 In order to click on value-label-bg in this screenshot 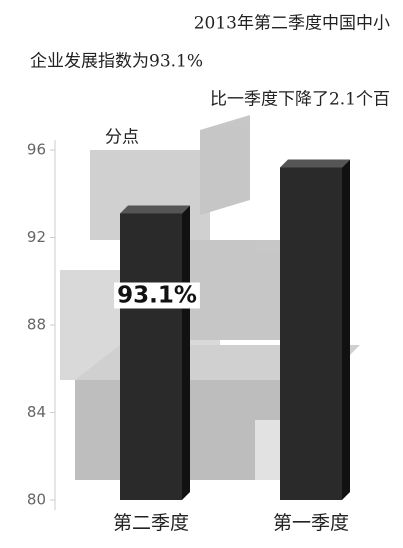, I will do `click(157, 295)`.